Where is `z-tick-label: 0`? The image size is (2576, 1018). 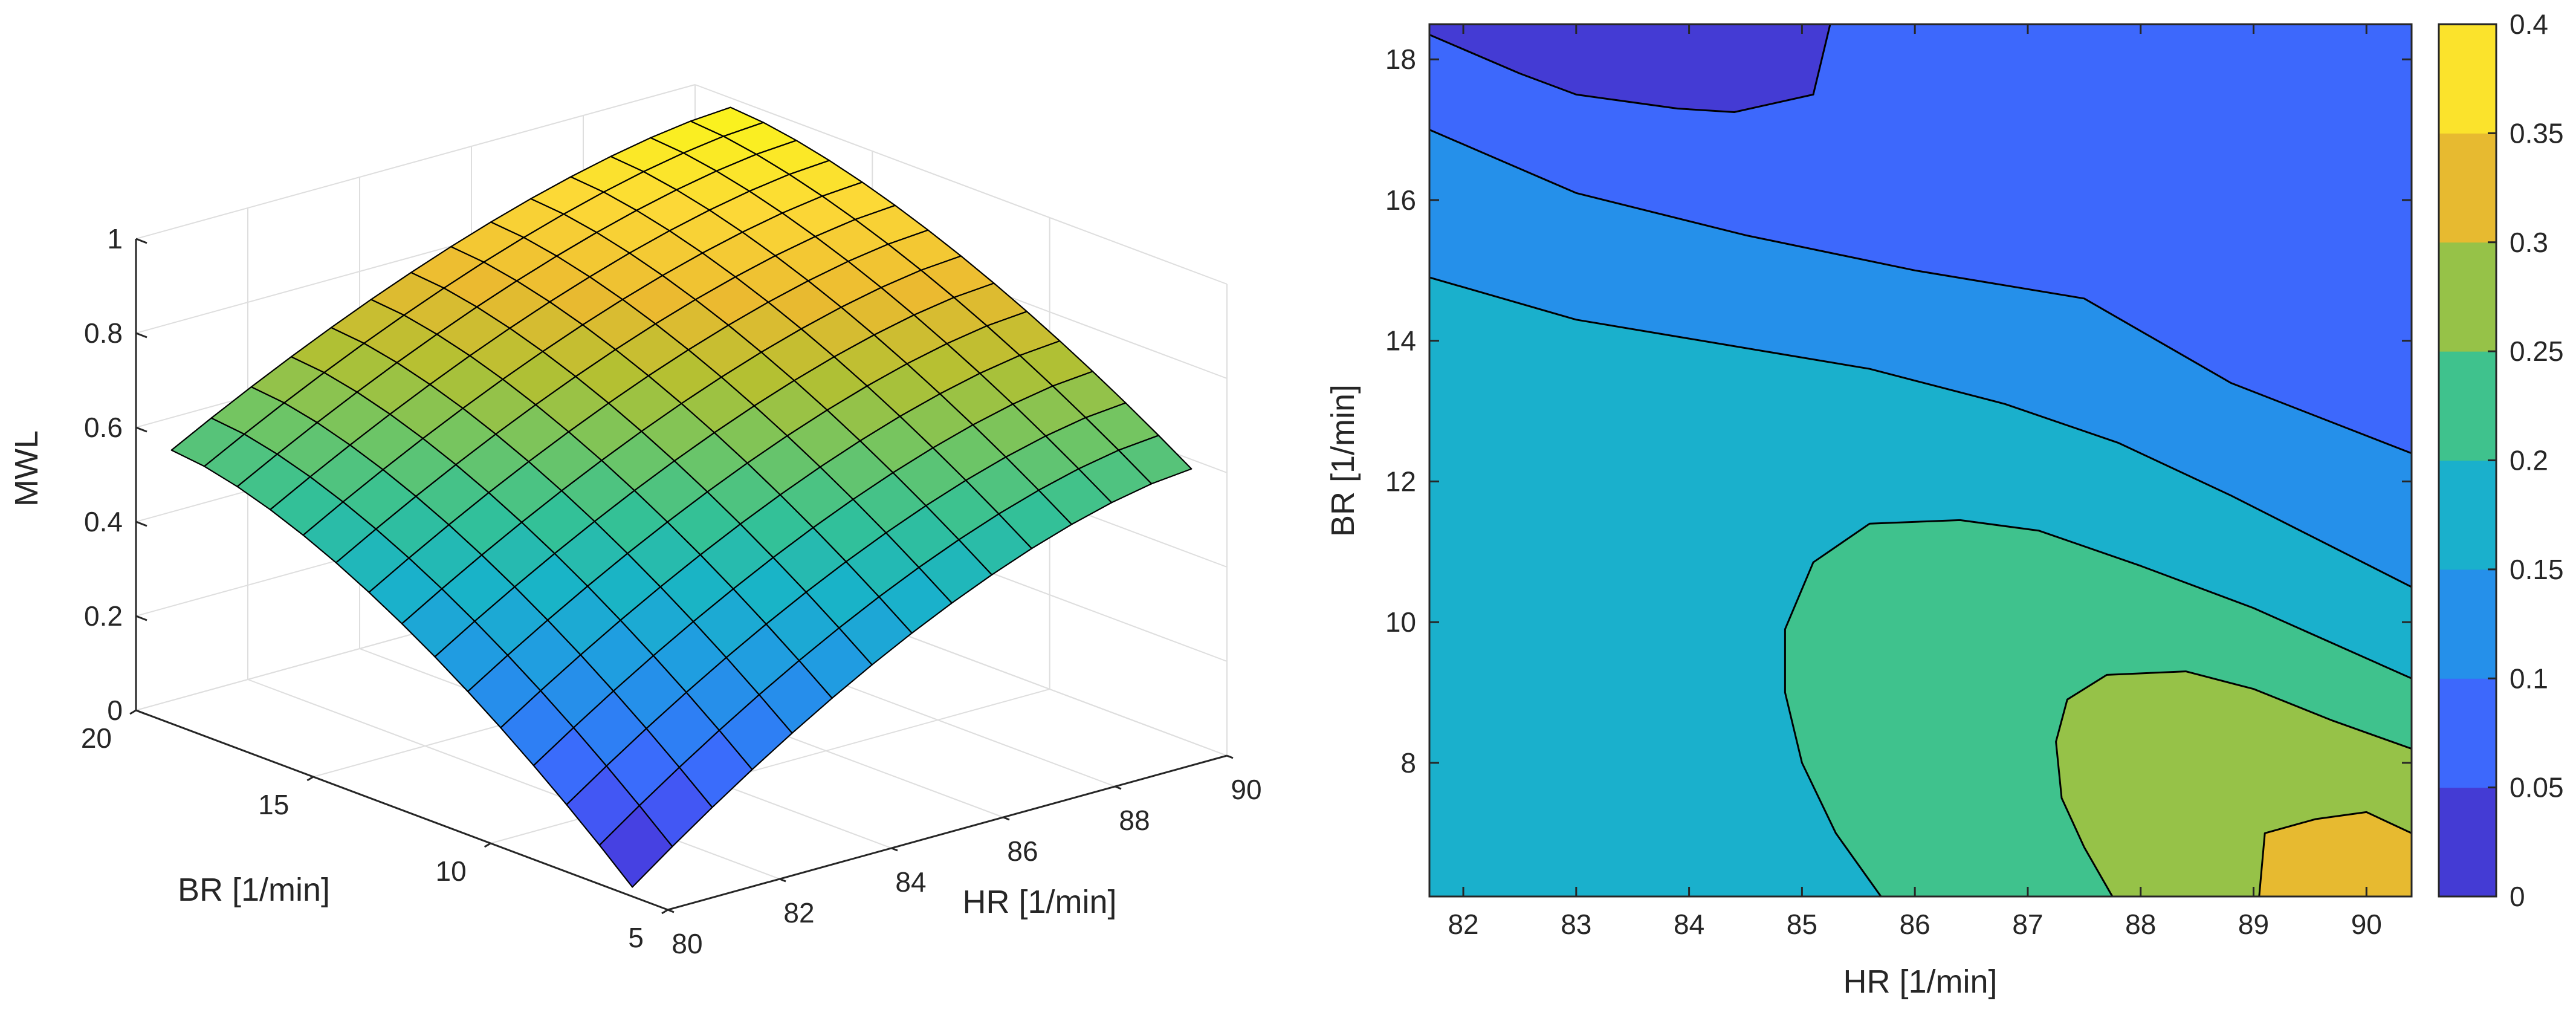 z-tick-label: 0 is located at coordinates (115, 711).